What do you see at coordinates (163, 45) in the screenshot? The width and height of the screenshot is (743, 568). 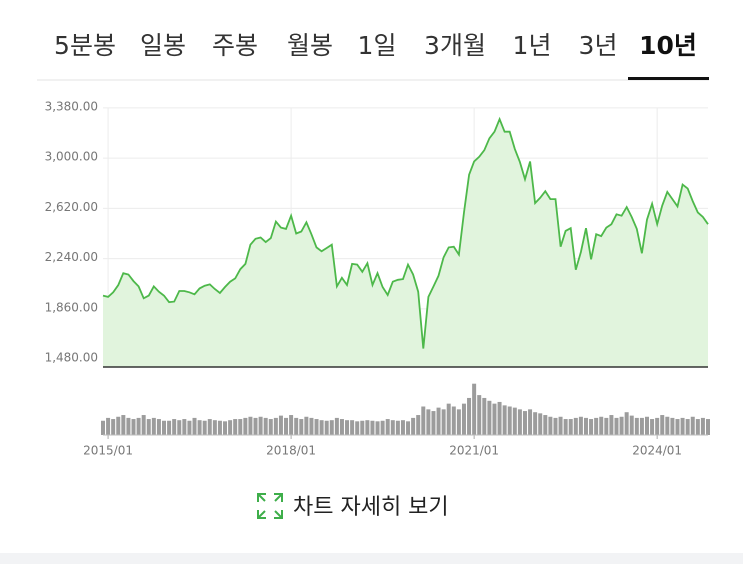 I see `tab: 일봉` at bounding box center [163, 45].